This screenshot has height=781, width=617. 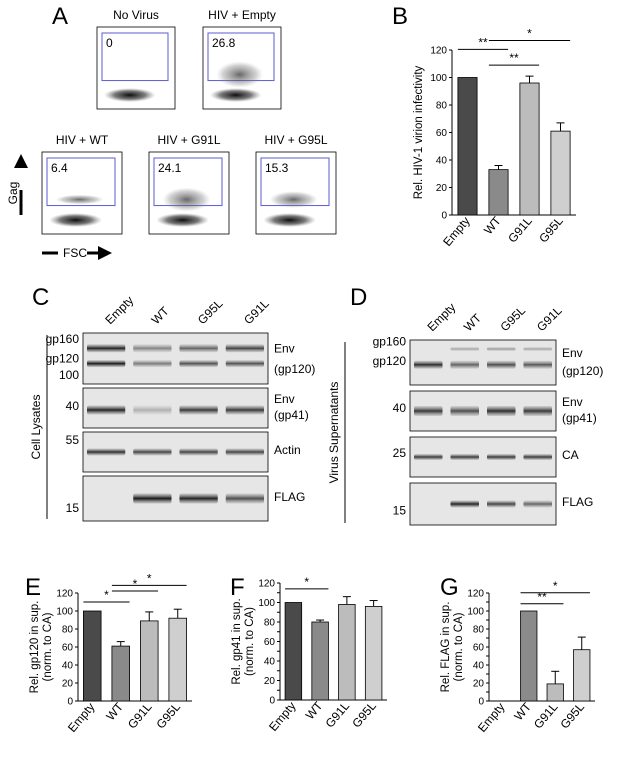 What do you see at coordinates (486, 457) in the screenshot?
I see `blot-row: CA 25` at bounding box center [486, 457].